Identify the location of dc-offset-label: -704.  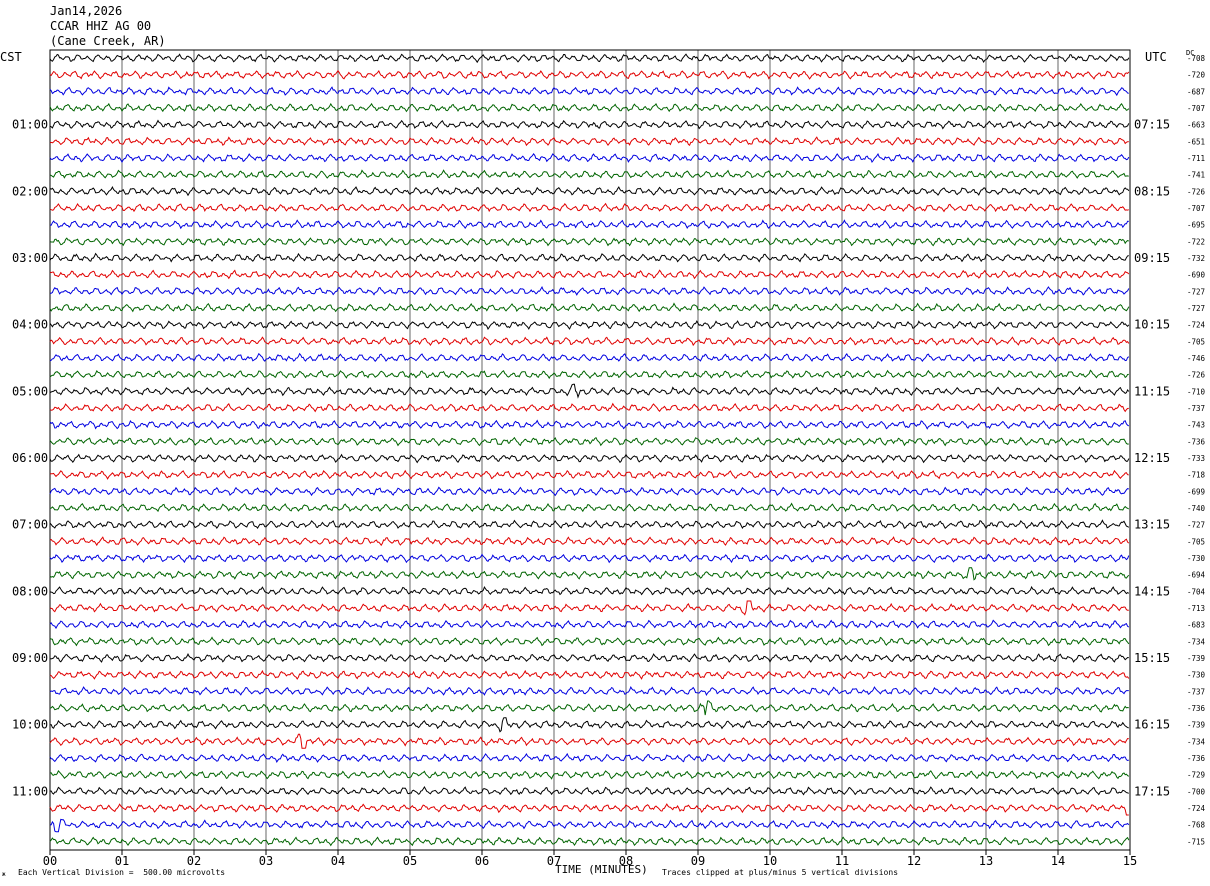
(1196, 591).